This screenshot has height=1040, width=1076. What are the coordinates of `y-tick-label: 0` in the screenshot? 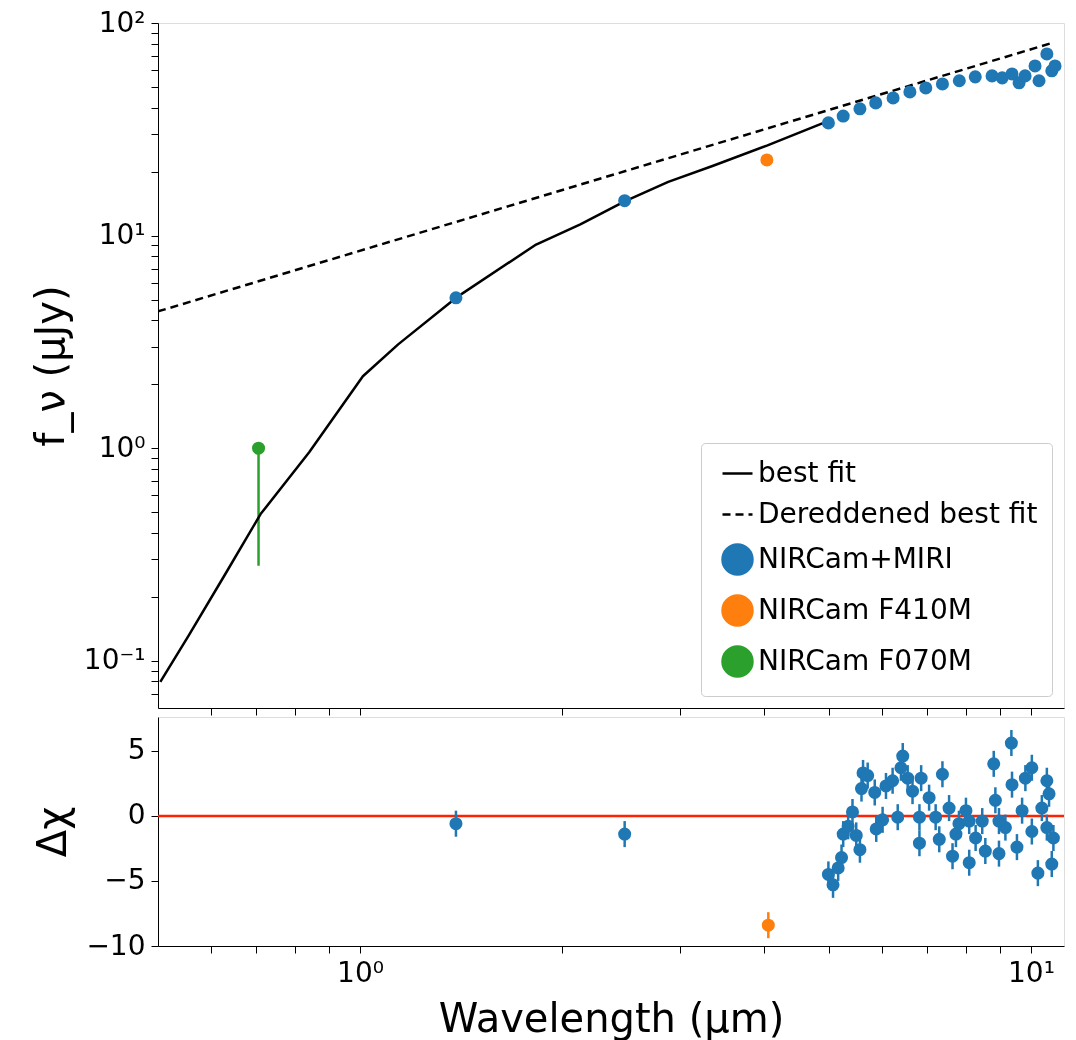 It's located at (136, 815).